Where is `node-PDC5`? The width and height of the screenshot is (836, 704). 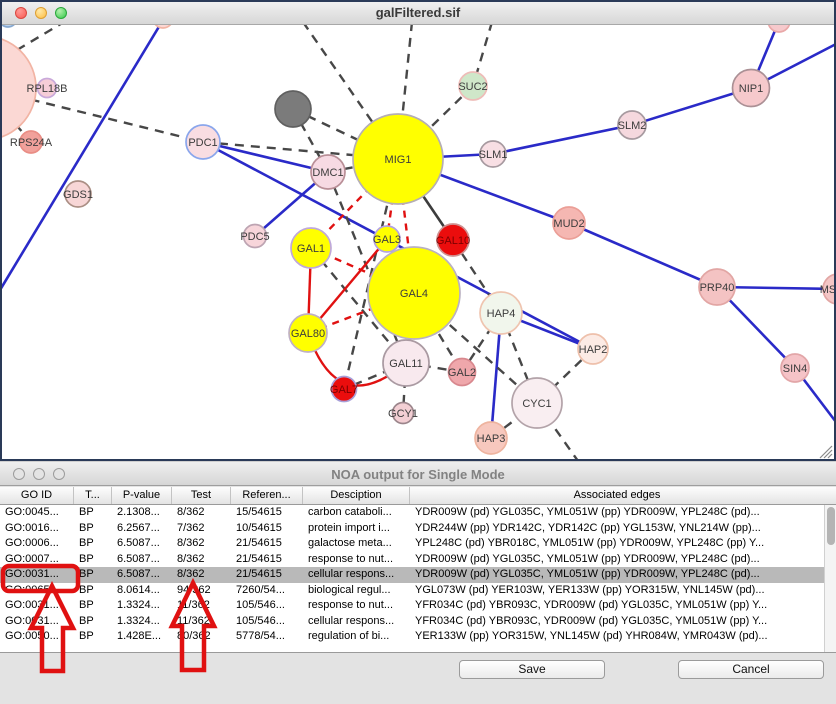 node-PDC5 is located at coordinates (255, 236).